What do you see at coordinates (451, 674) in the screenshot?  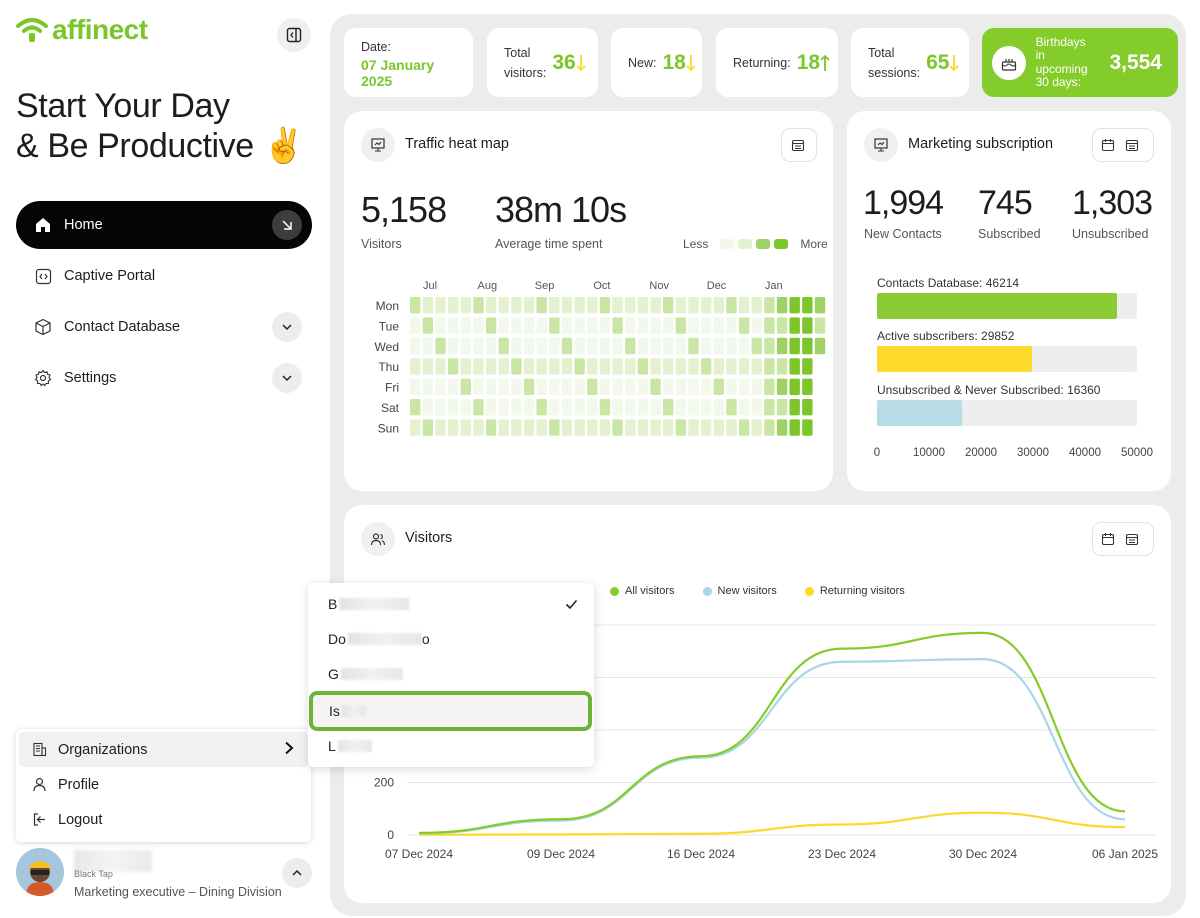 I see `org-option: G` at bounding box center [451, 674].